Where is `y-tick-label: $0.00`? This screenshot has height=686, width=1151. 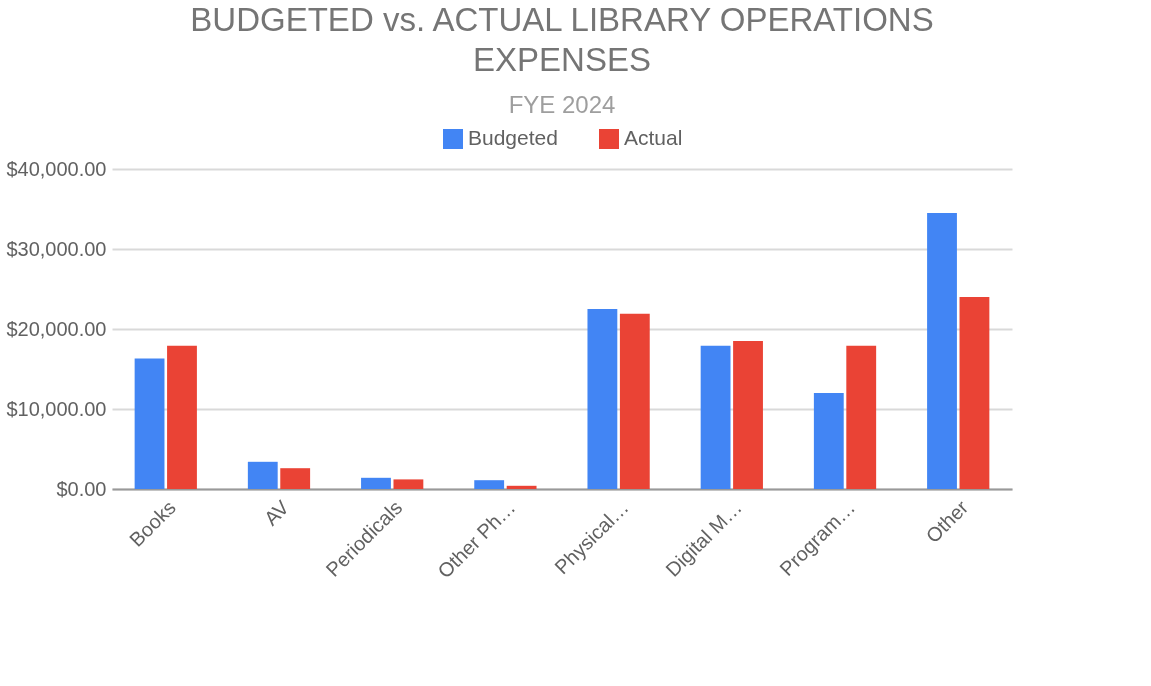
y-tick-label: $0.00 is located at coordinates (81, 488).